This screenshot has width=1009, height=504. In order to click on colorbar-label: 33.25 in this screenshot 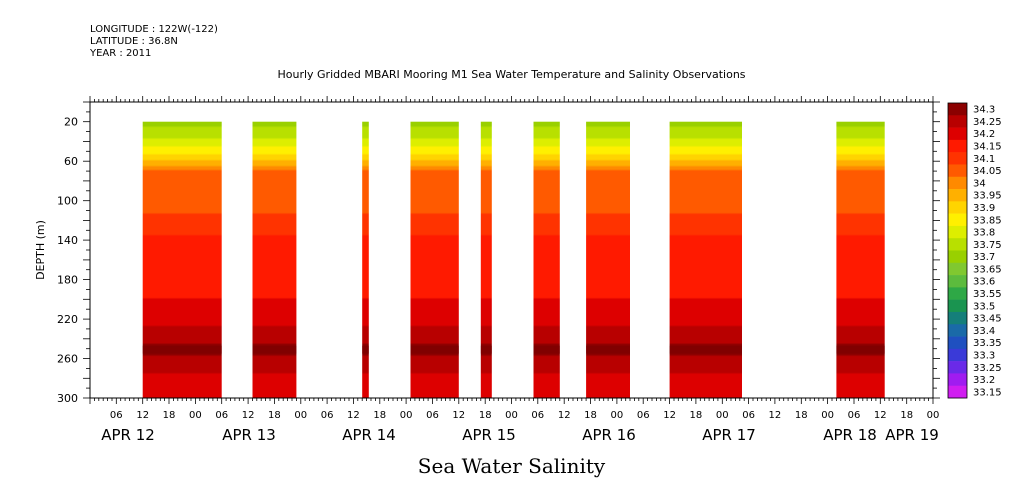, I will do `click(987, 368)`.